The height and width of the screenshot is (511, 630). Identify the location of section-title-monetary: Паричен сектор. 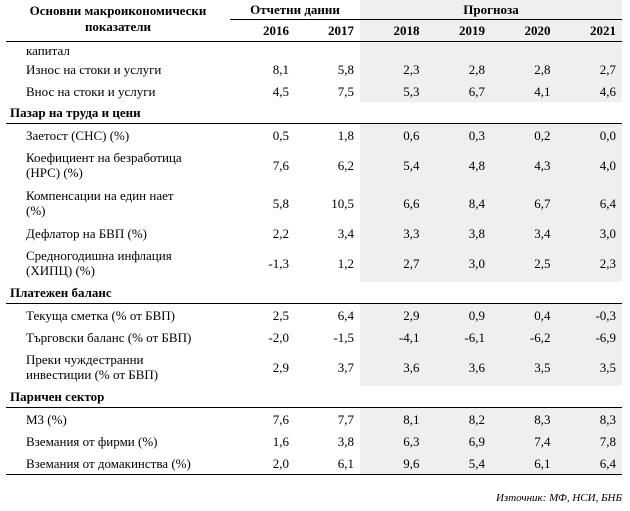
(314, 397).